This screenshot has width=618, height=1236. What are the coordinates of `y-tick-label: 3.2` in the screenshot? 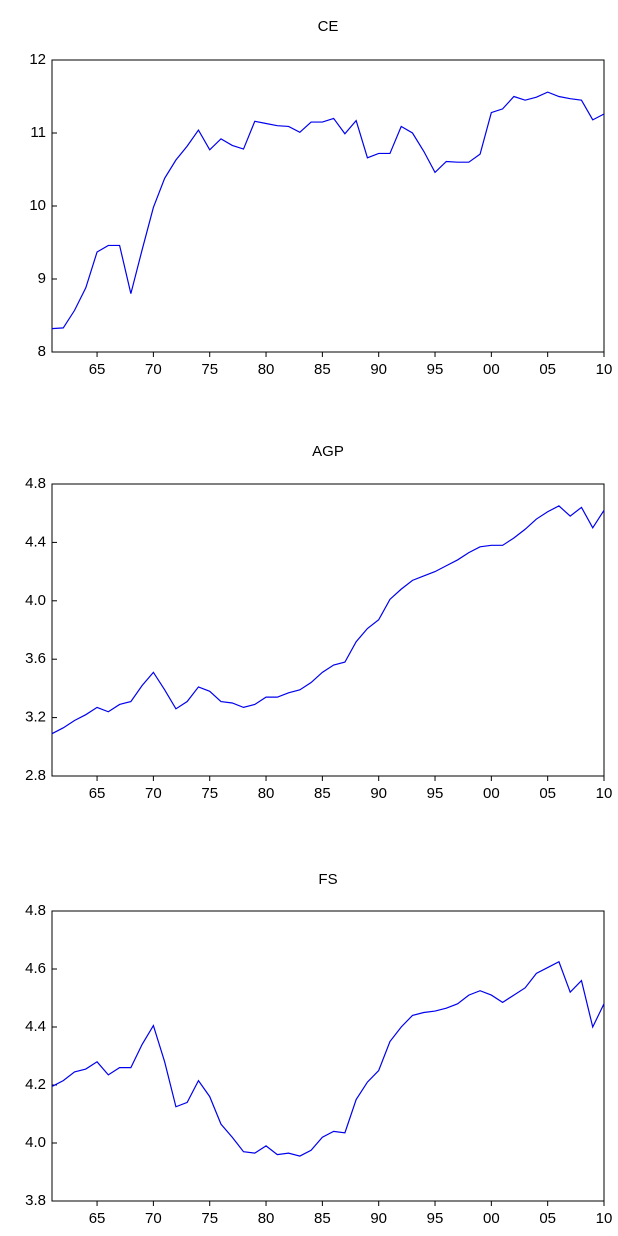 It's located at (35, 717).